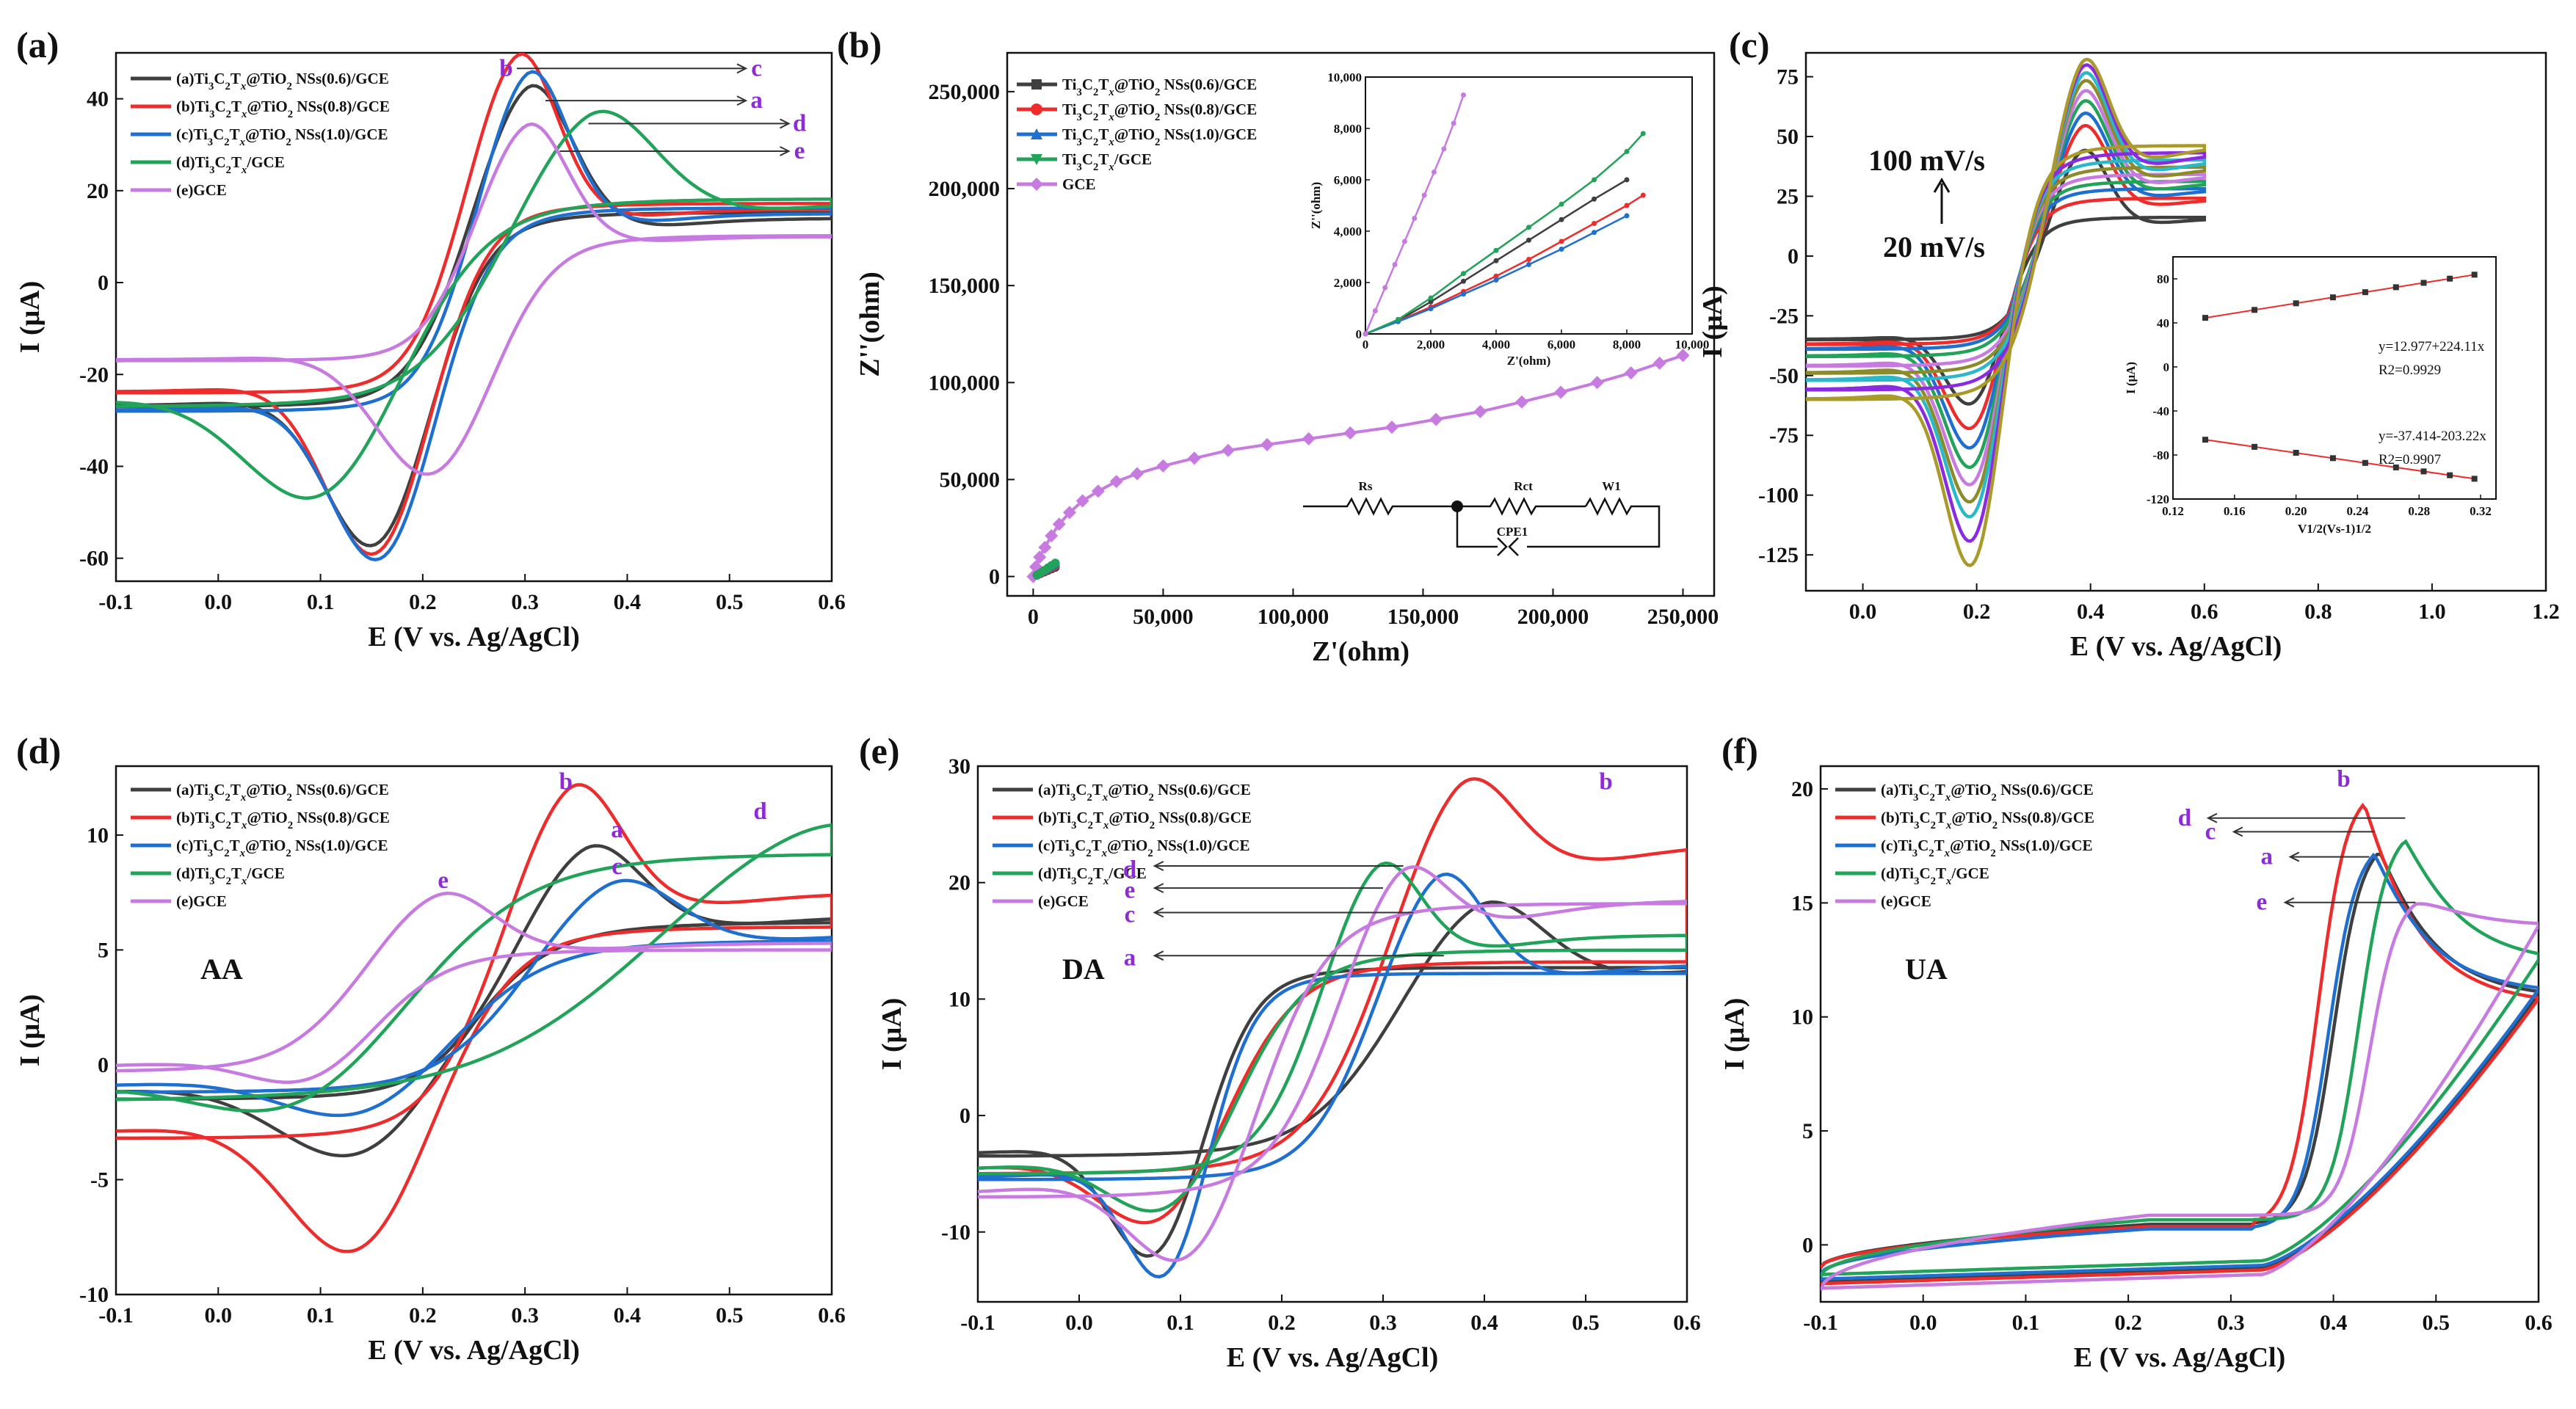 This screenshot has height=1409, width=2576. What do you see at coordinates (1348, 129) in the screenshot?
I see `inset-y-tick-label: 8,000` at bounding box center [1348, 129].